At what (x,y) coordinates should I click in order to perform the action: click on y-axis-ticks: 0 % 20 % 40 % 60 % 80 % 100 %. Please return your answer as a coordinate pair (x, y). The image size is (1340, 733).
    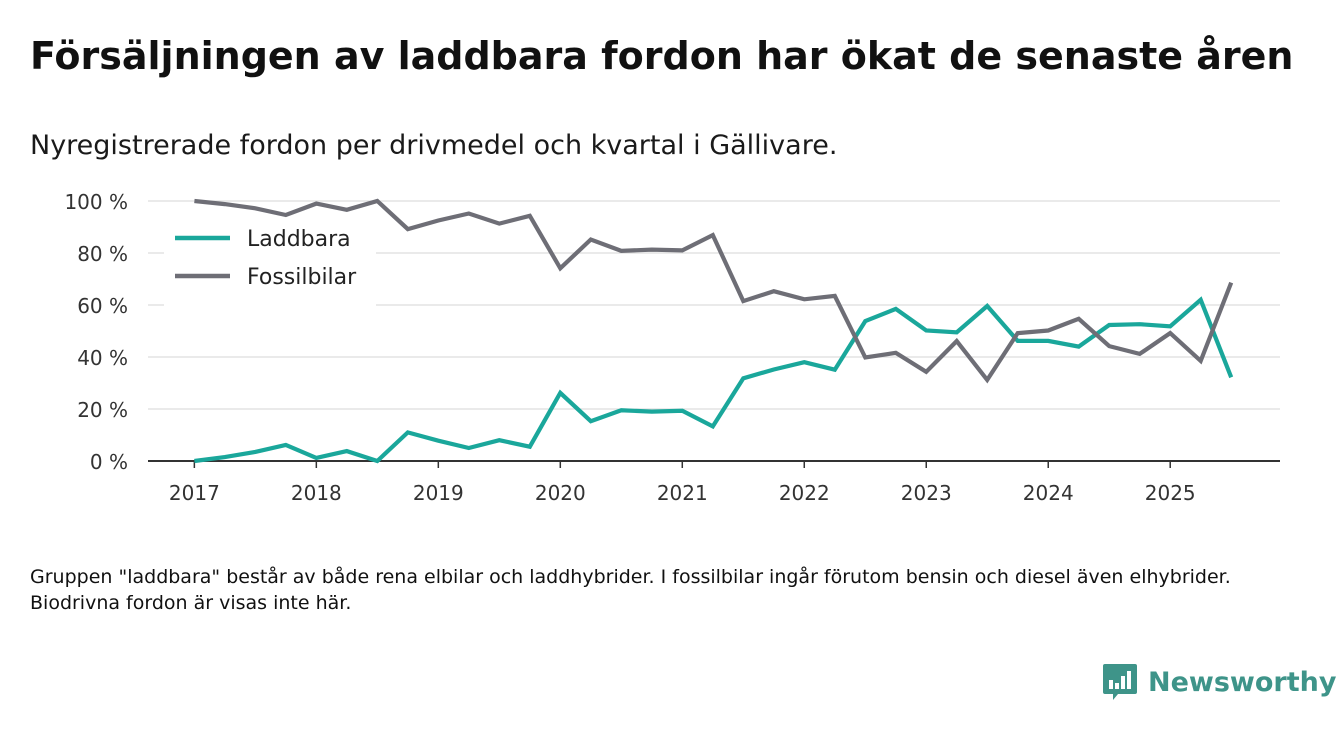
    Looking at the image, I should click on (96, 332).